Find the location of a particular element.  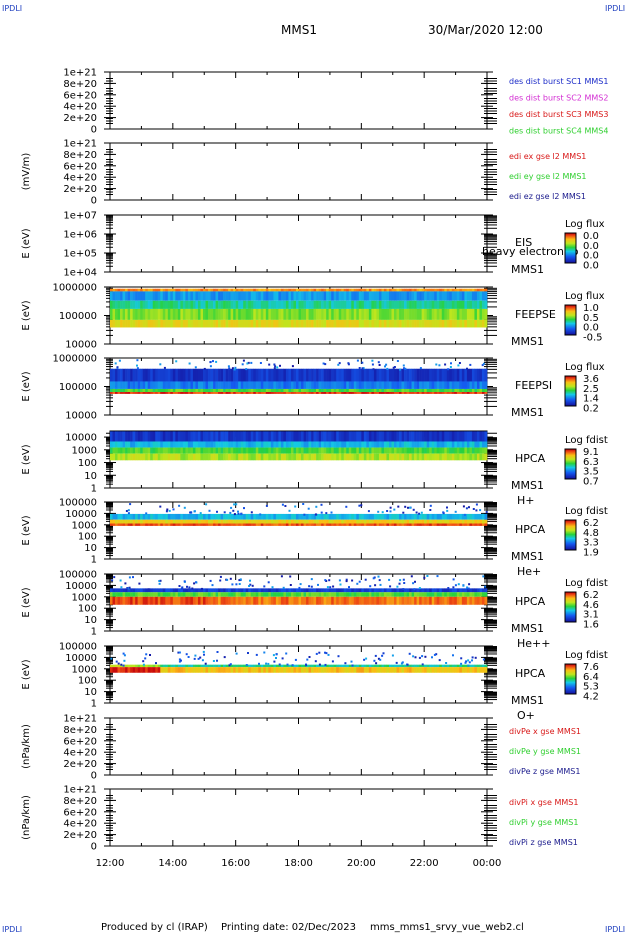

y-tick-label: 10000 is located at coordinates (81, 514).